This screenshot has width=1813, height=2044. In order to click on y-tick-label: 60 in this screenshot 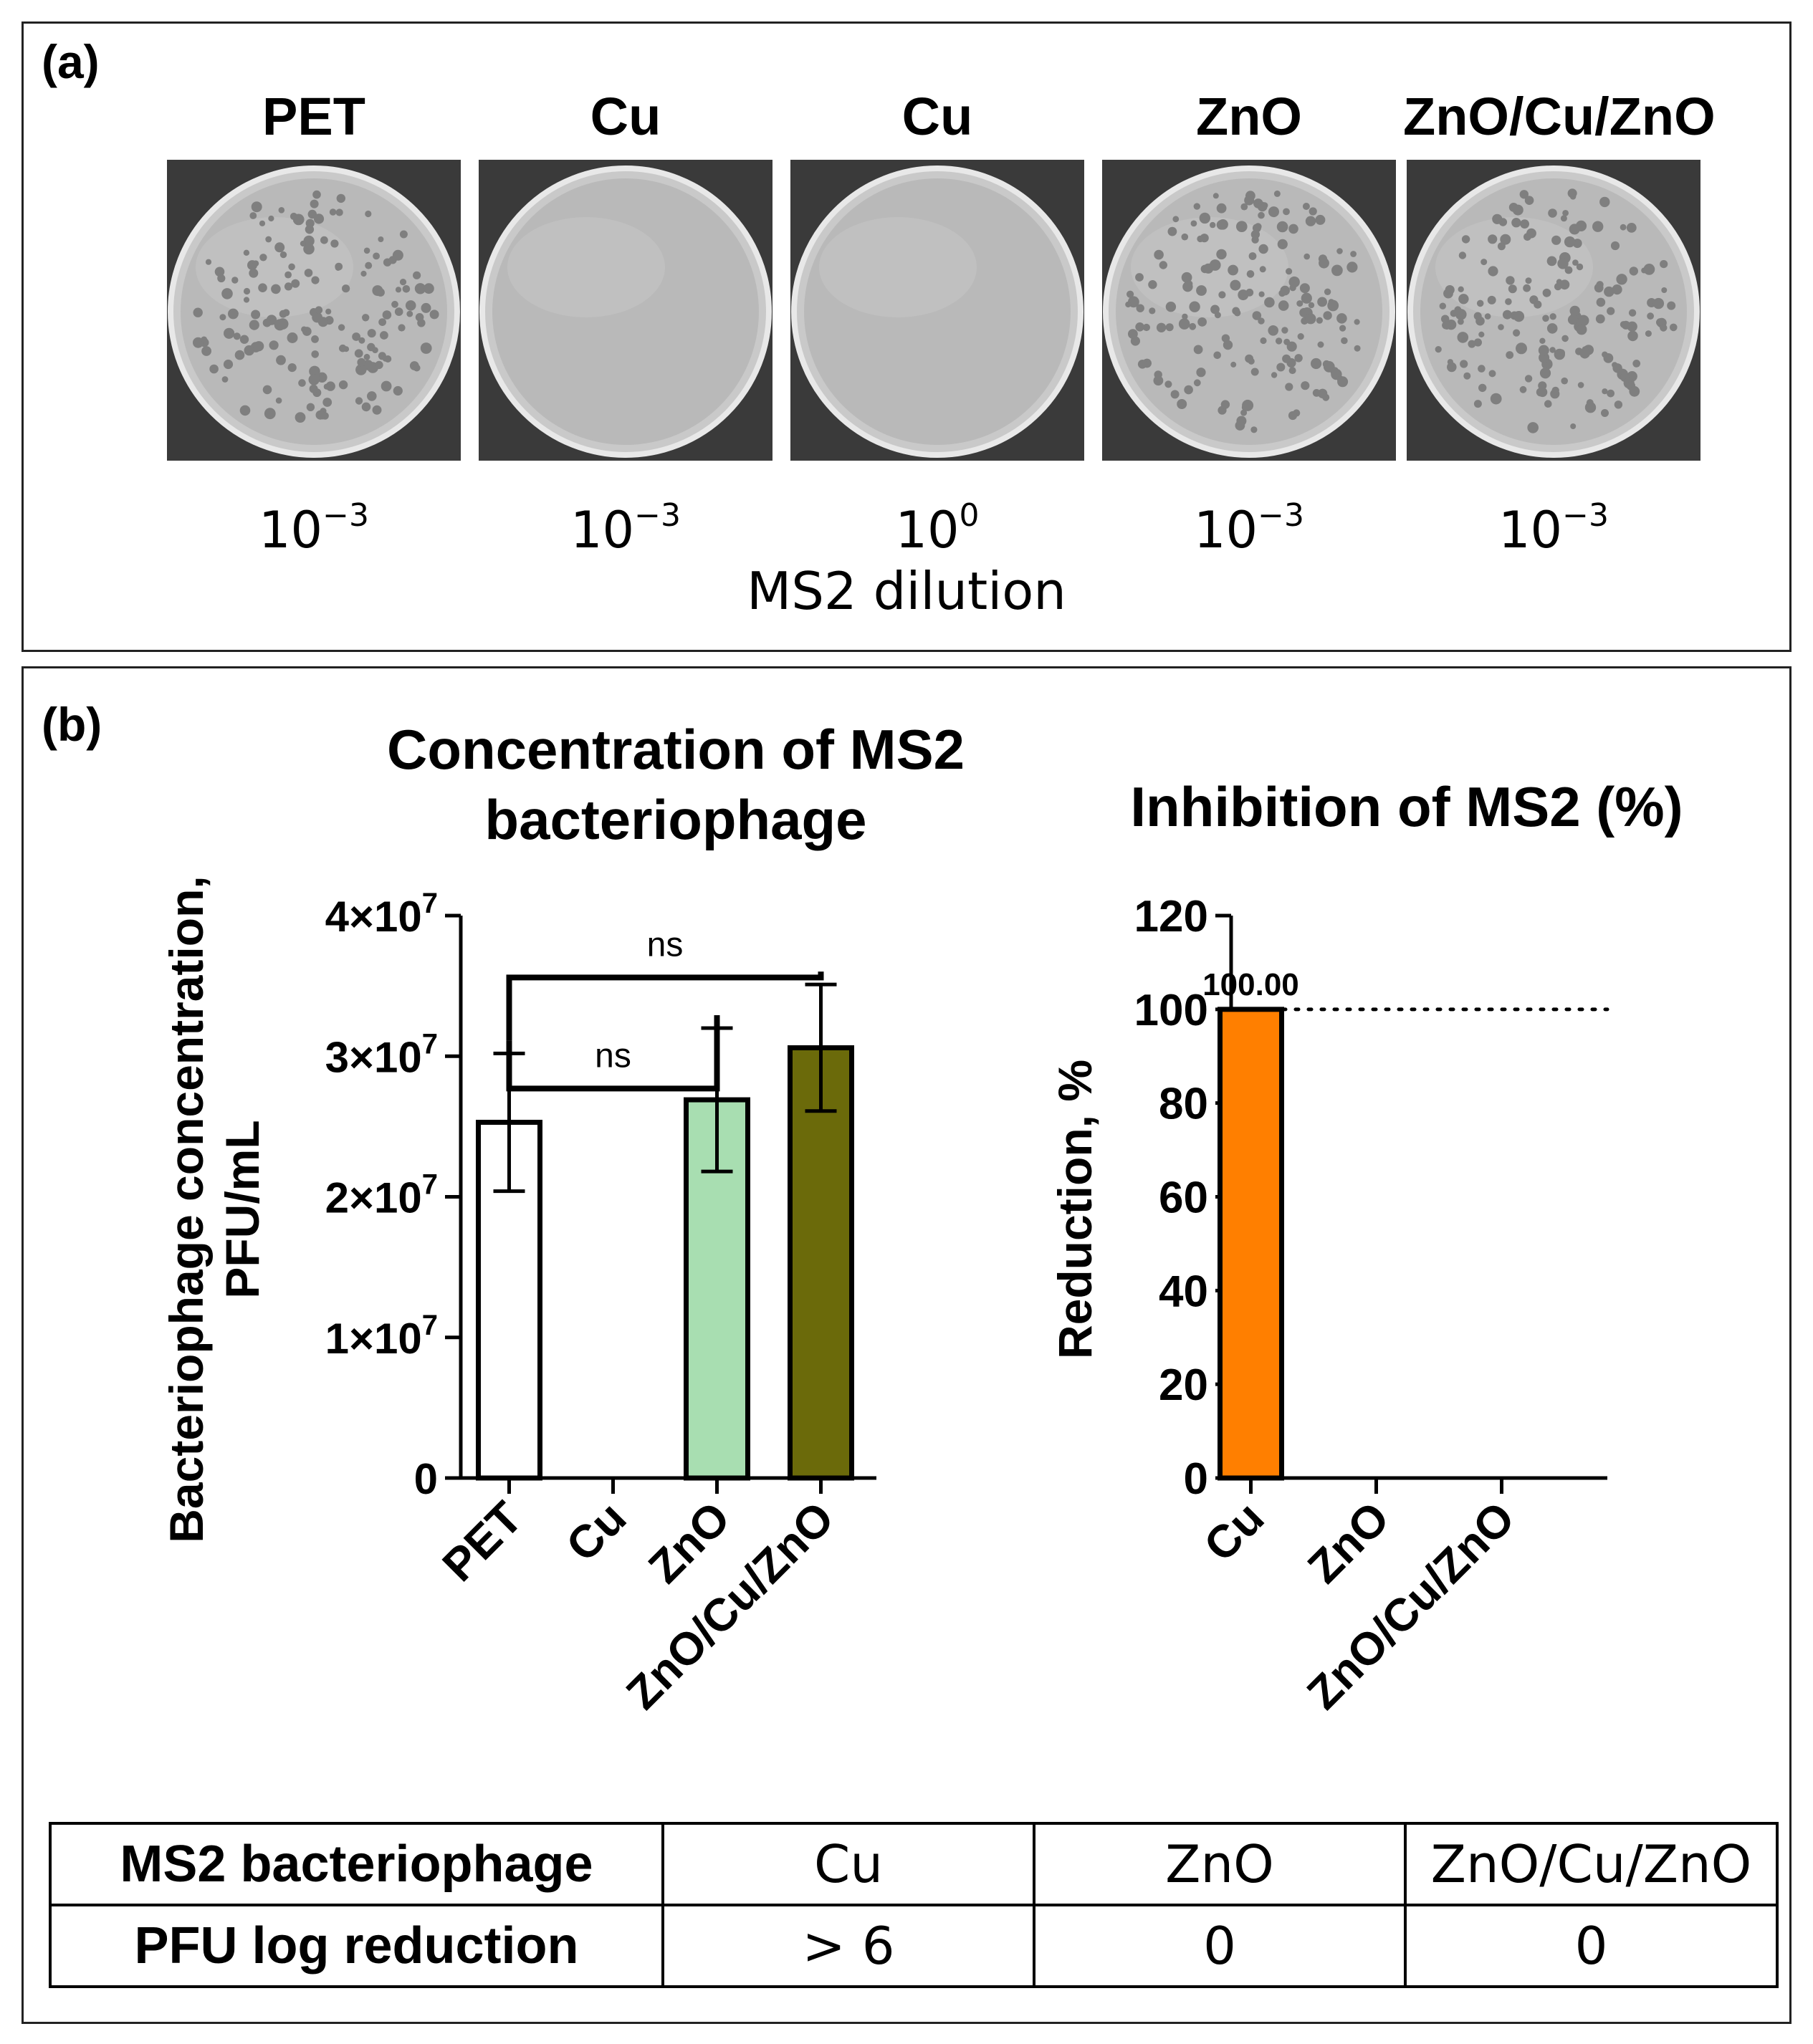, I will do `click(1183, 1198)`.